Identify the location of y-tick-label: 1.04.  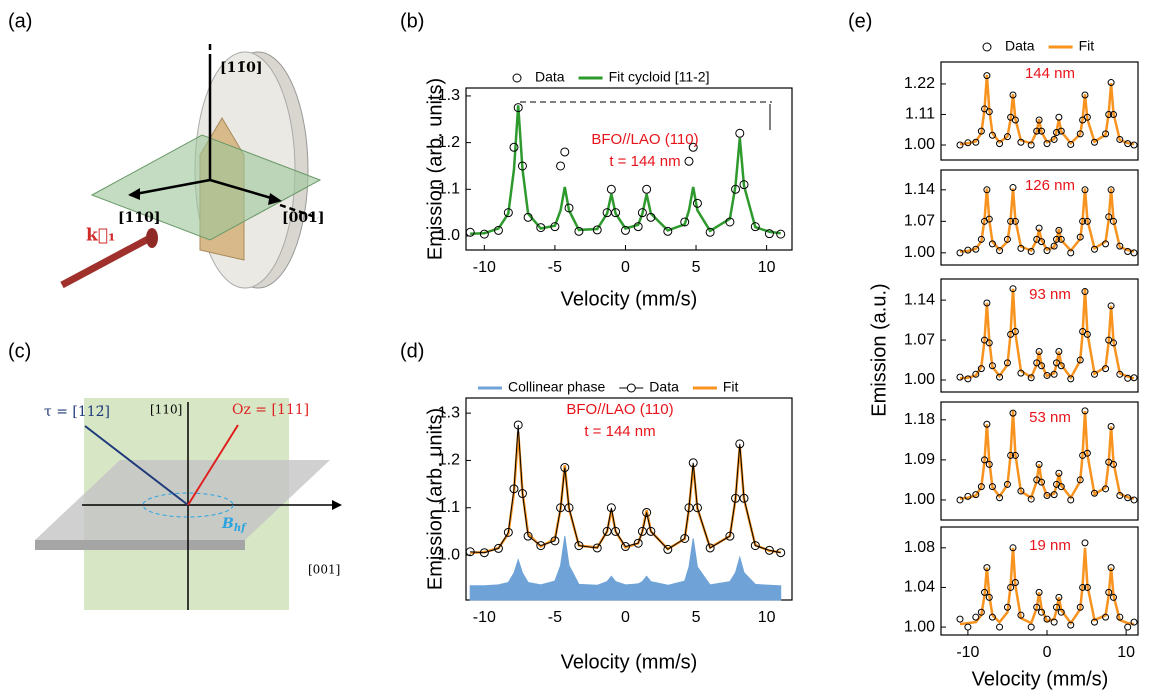
(919, 587).